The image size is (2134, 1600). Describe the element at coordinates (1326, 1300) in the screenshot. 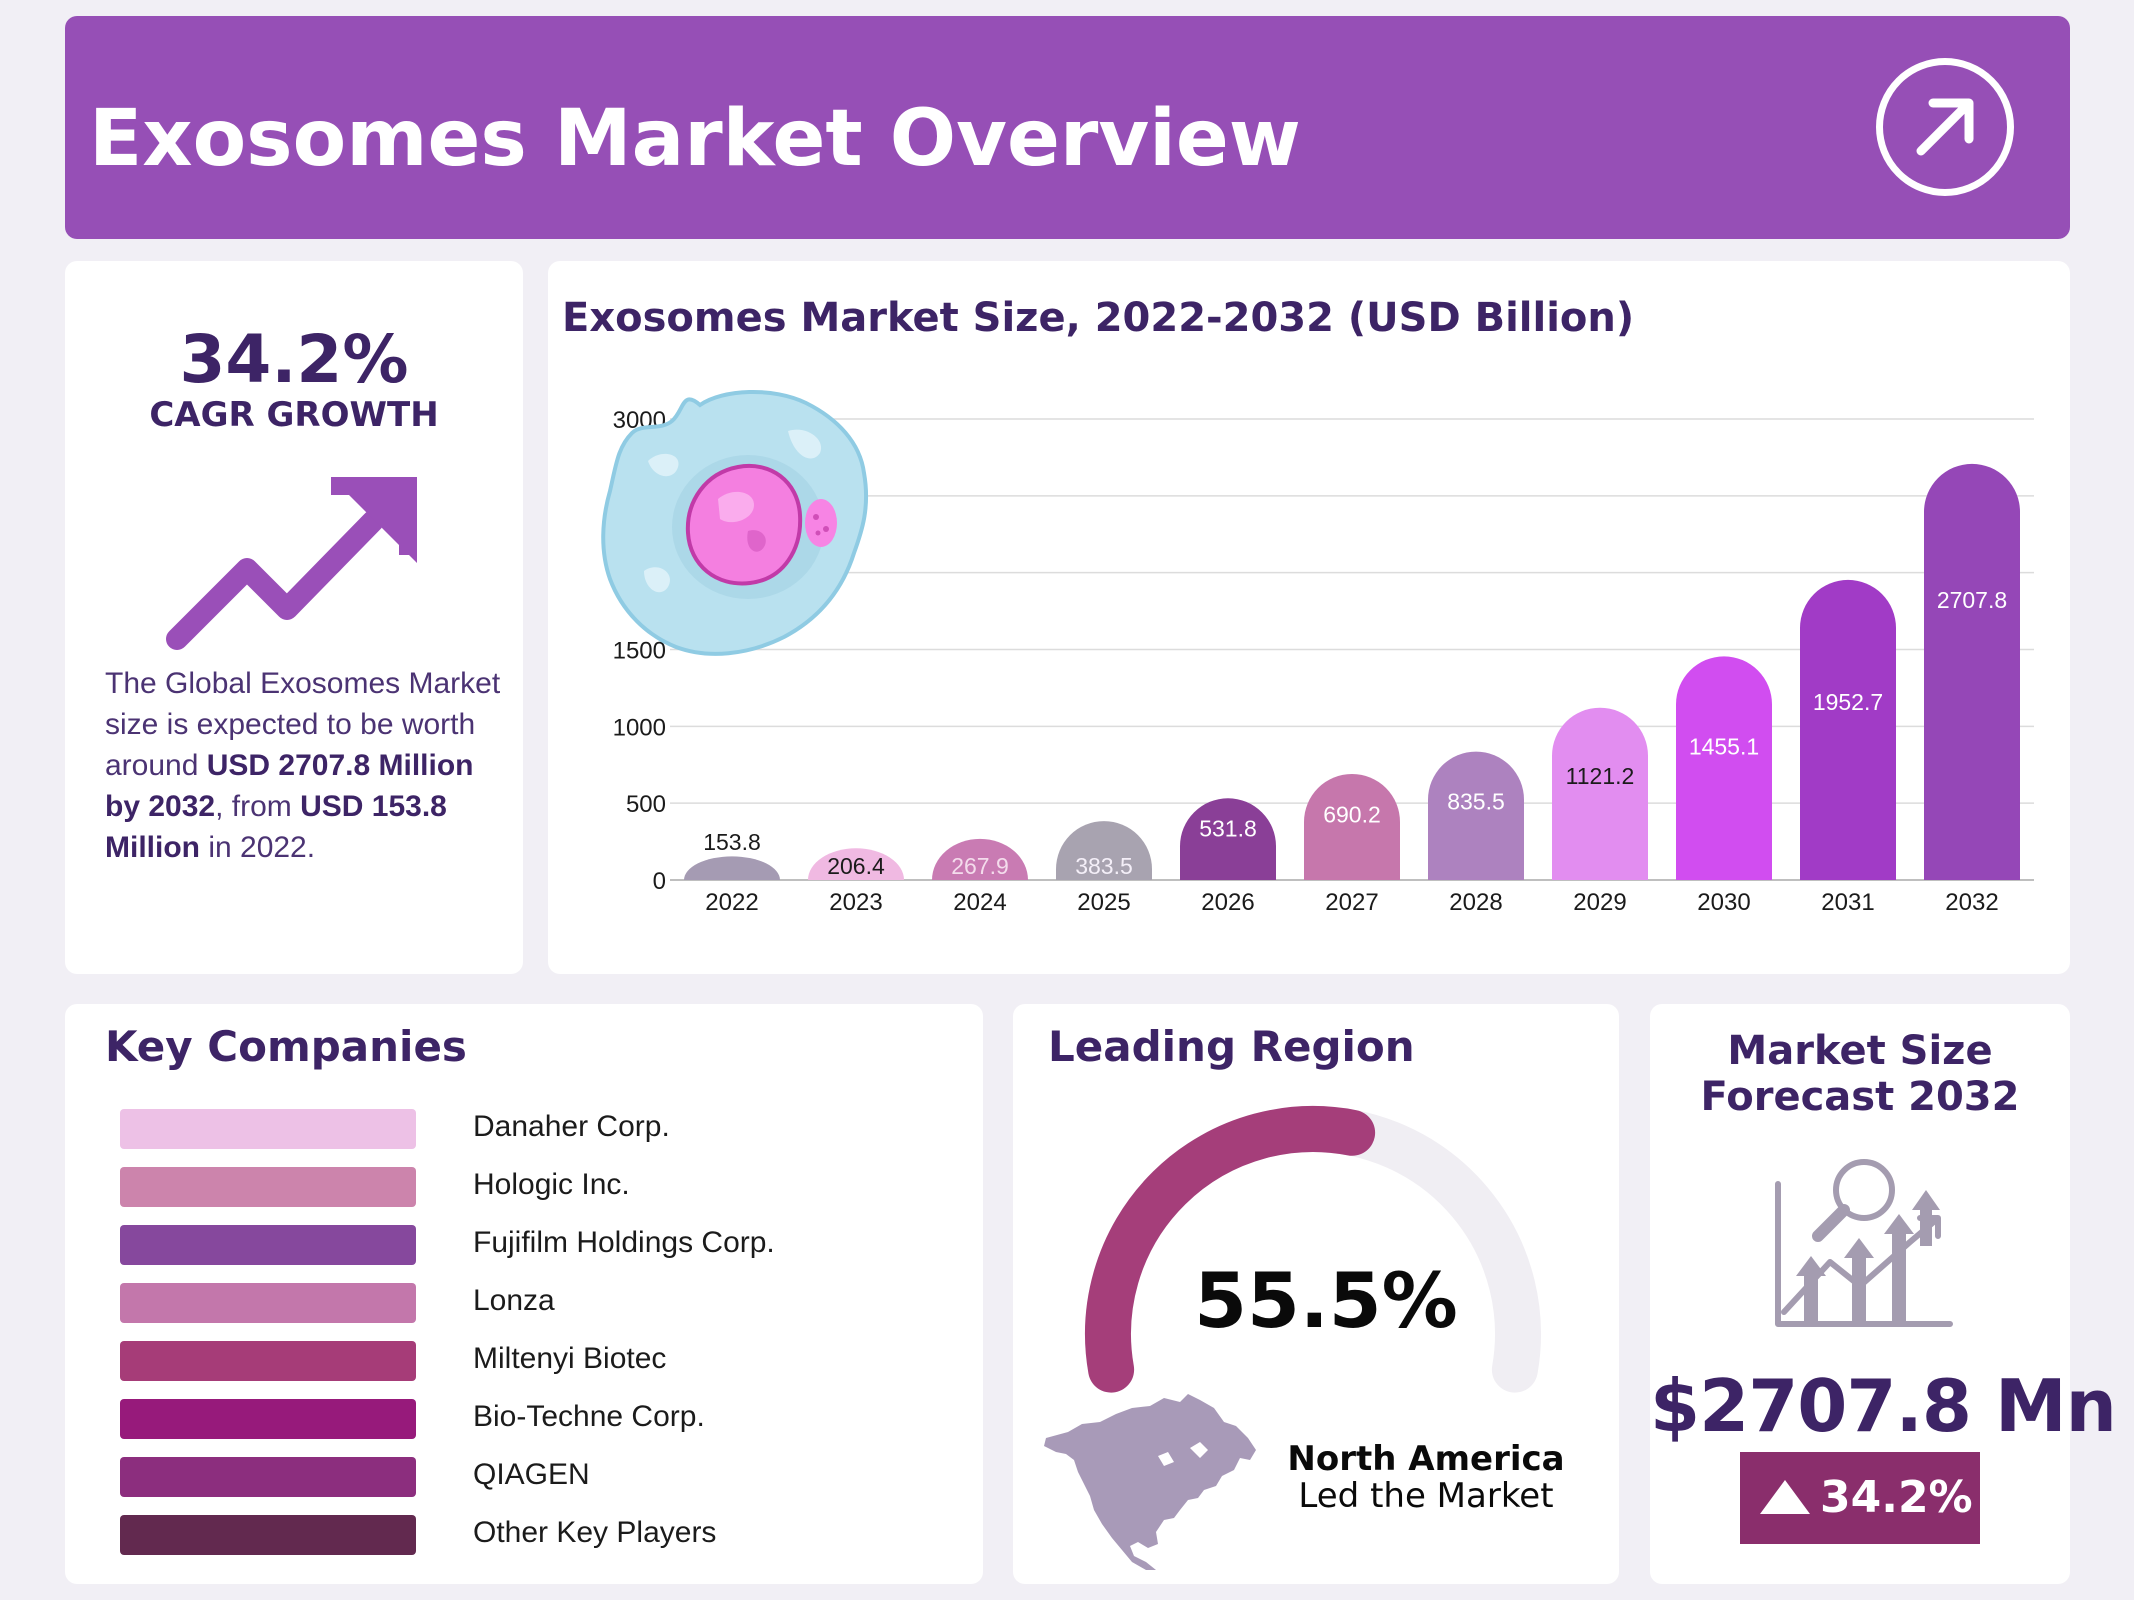

I see `region-share-value: 55.5%` at that location.